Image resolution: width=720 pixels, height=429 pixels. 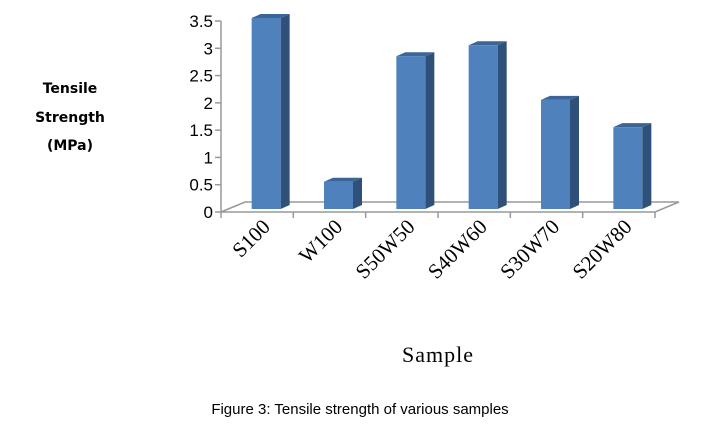 I want to click on y-tick-label: 3, so click(x=208, y=48).